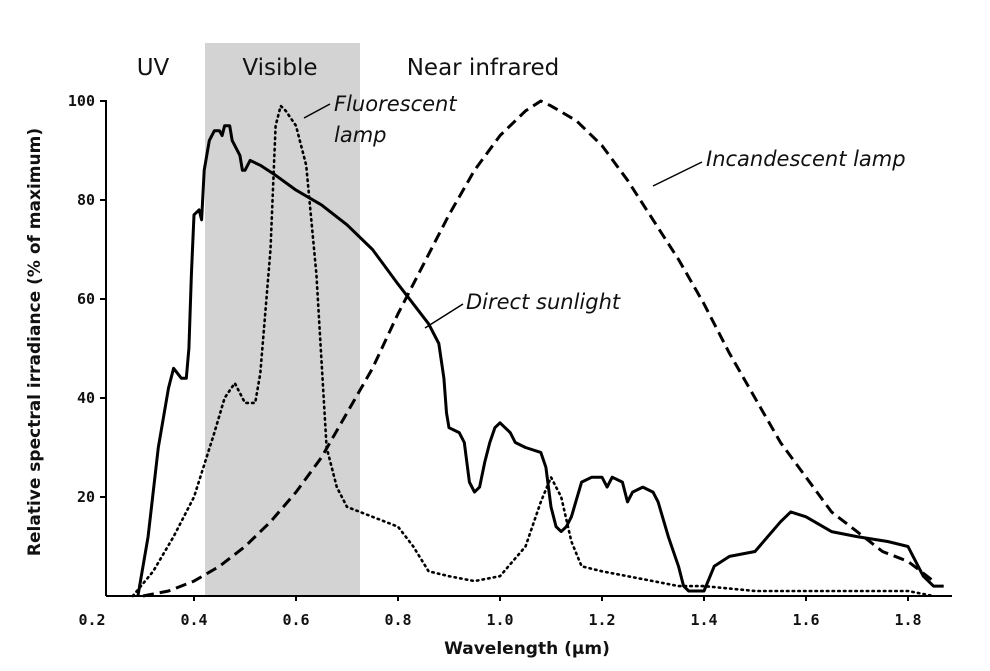  What do you see at coordinates (81, 101) in the screenshot?
I see `y-tick-label: 100` at bounding box center [81, 101].